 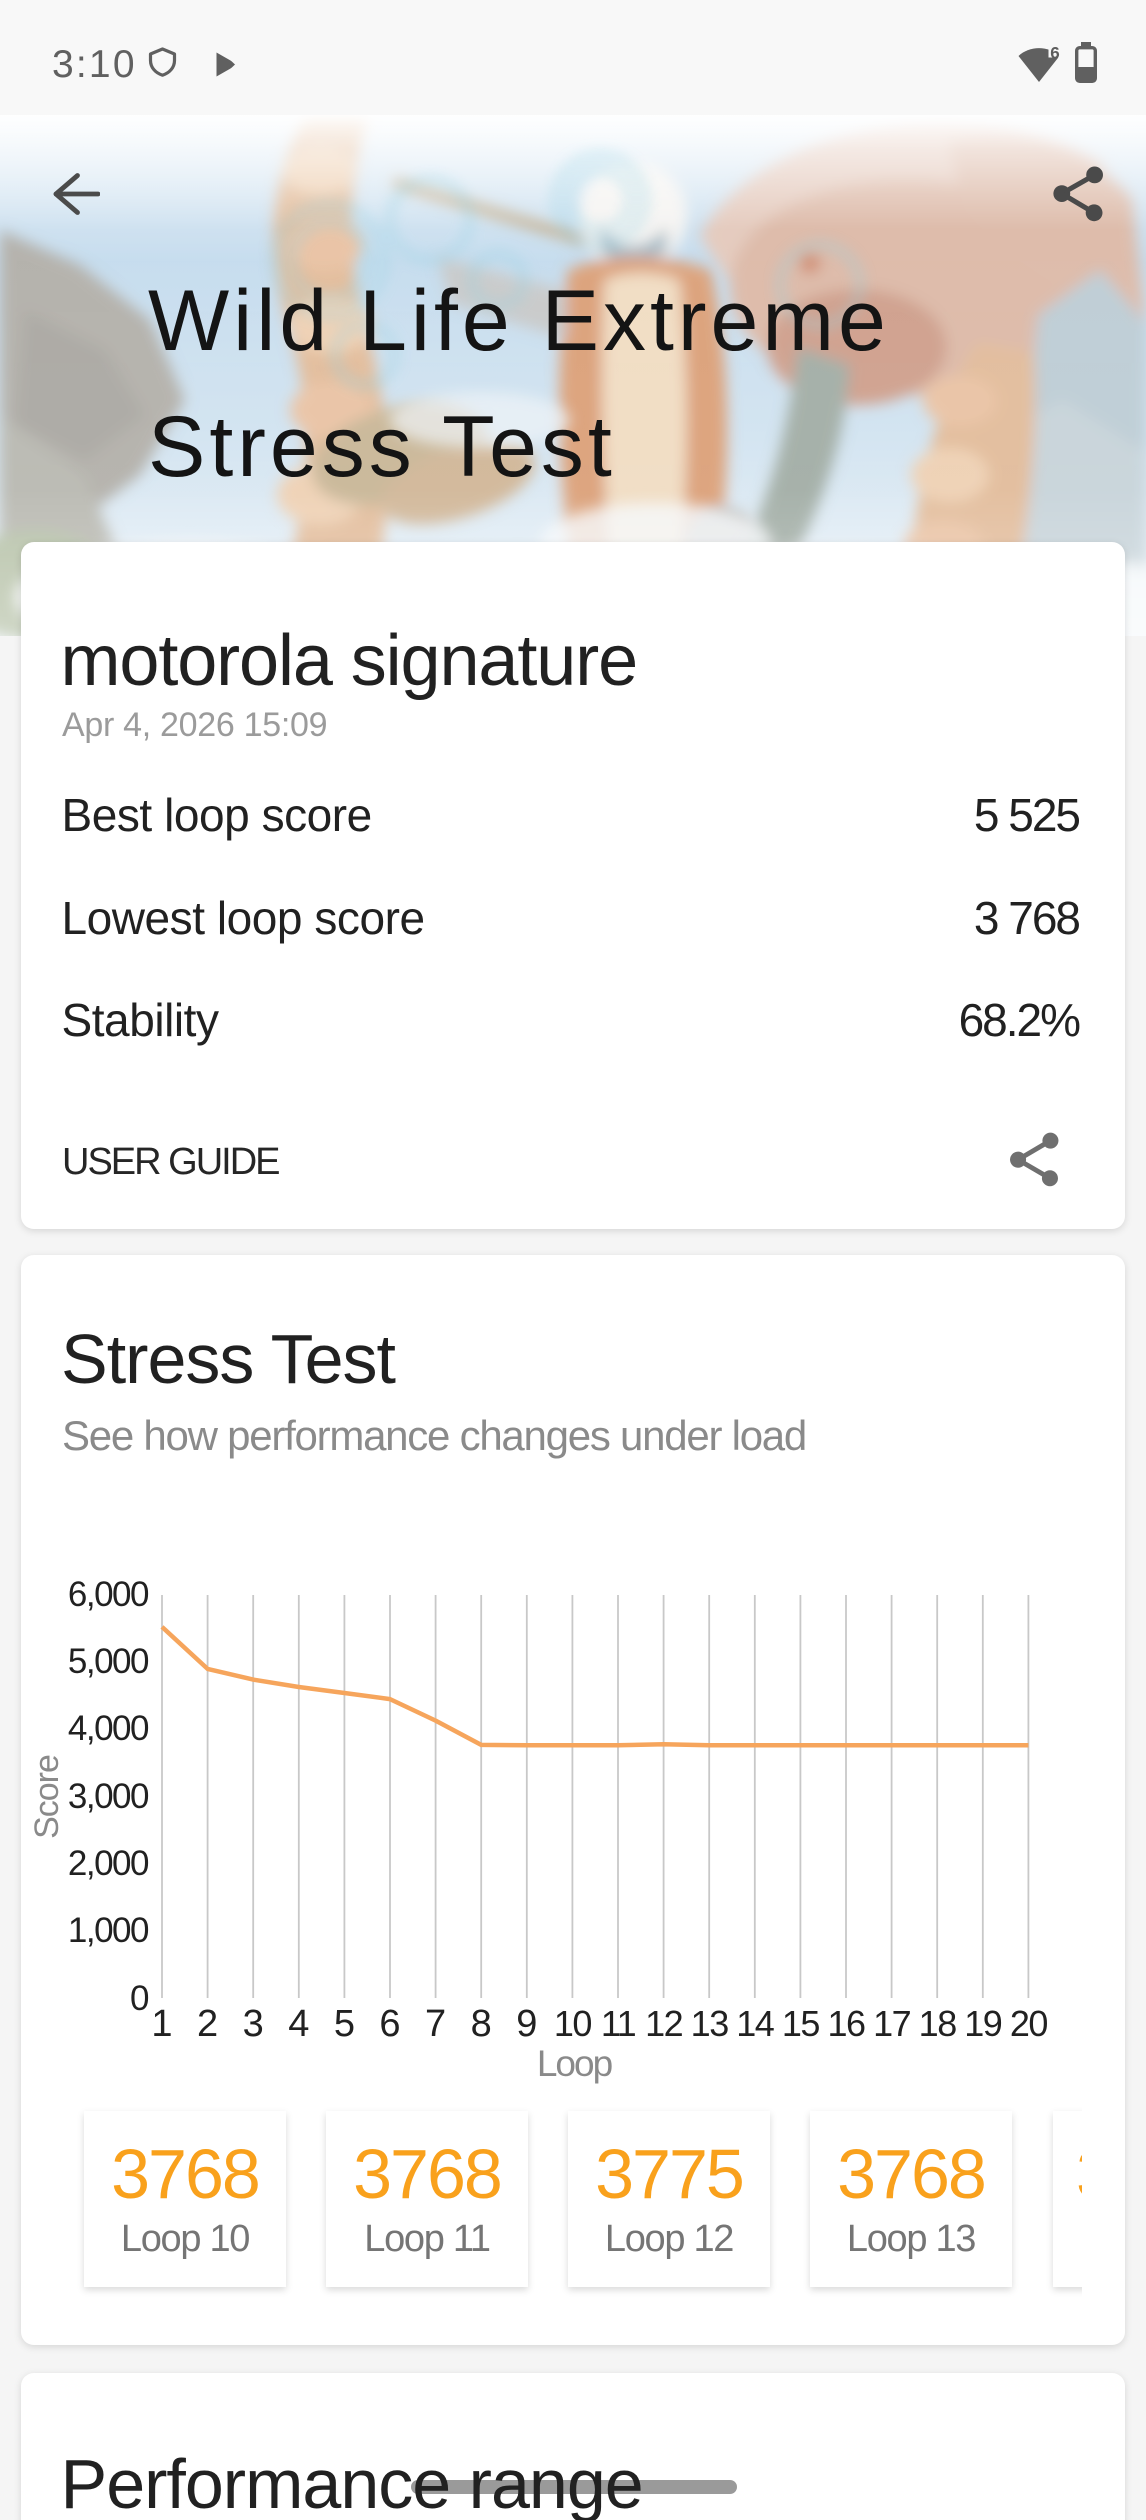 What do you see at coordinates (108, 1594) in the screenshot?
I see `svg-text: 6,000` at bounding box center [108, 1594].